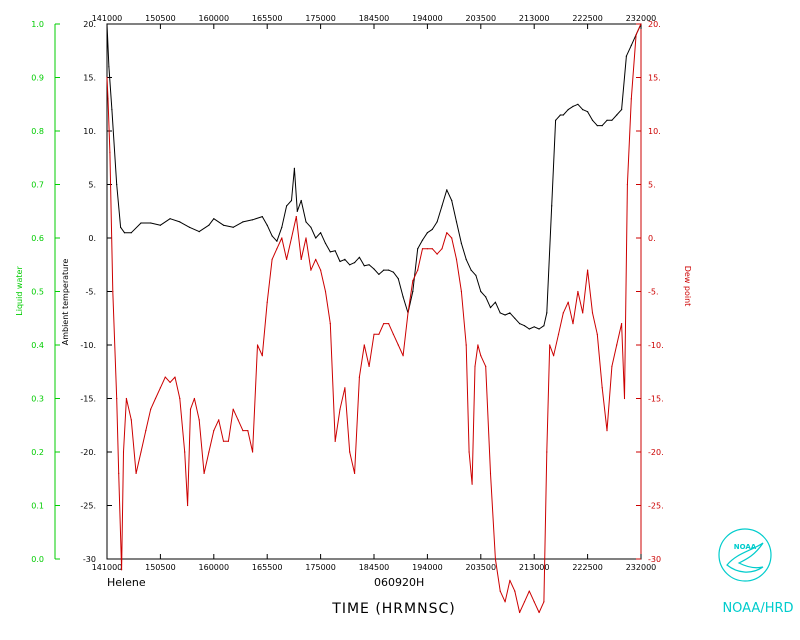 This screenshot has height=640, width=800. Describe the element at coordinates (641, 567) in the screenshot. I see `x-tick-label-bottom-10: 232000` at that location.